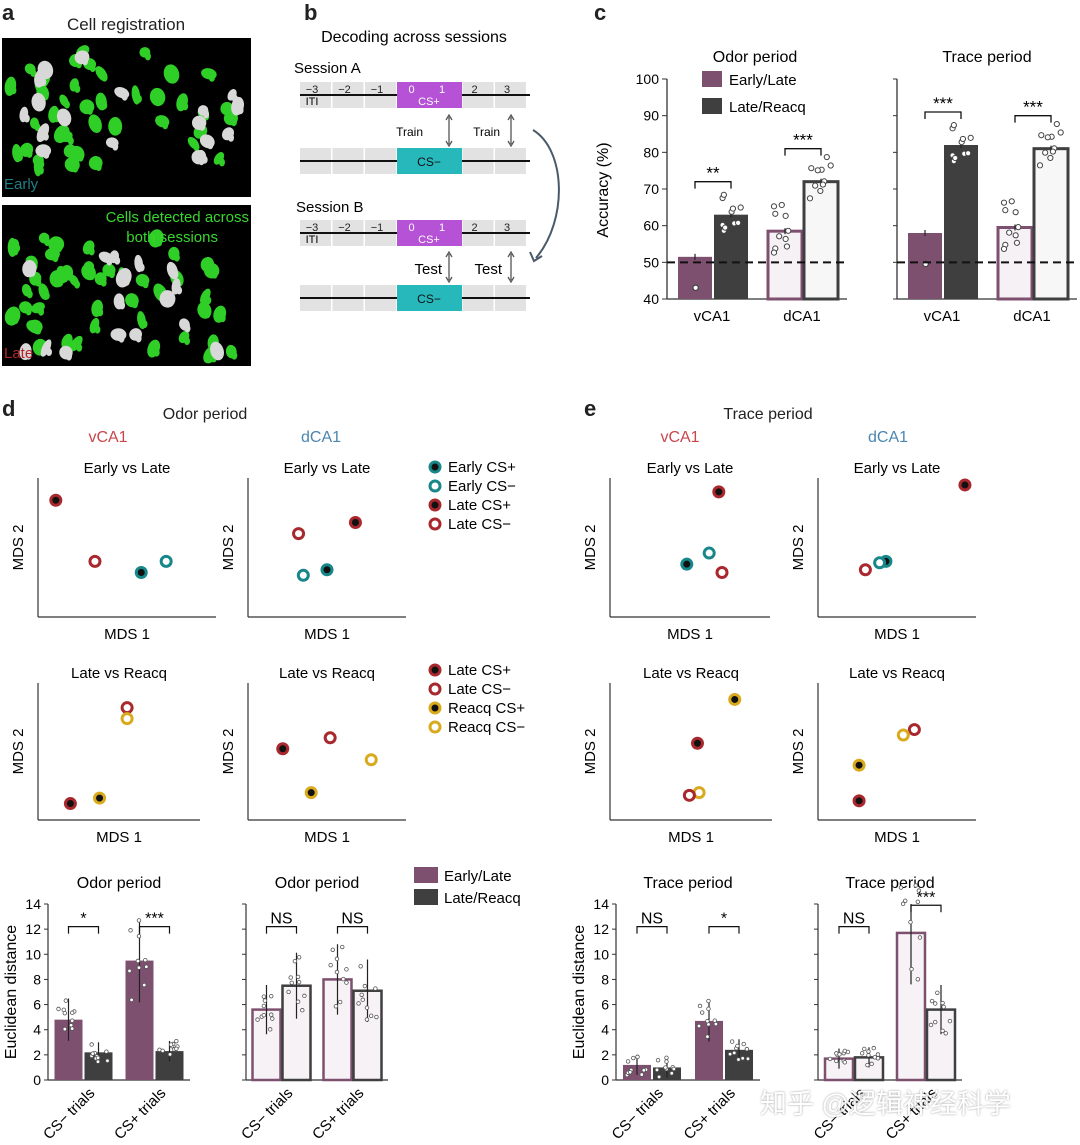  I want to click on distance-plot-title: Odor period, so click(317, 883).